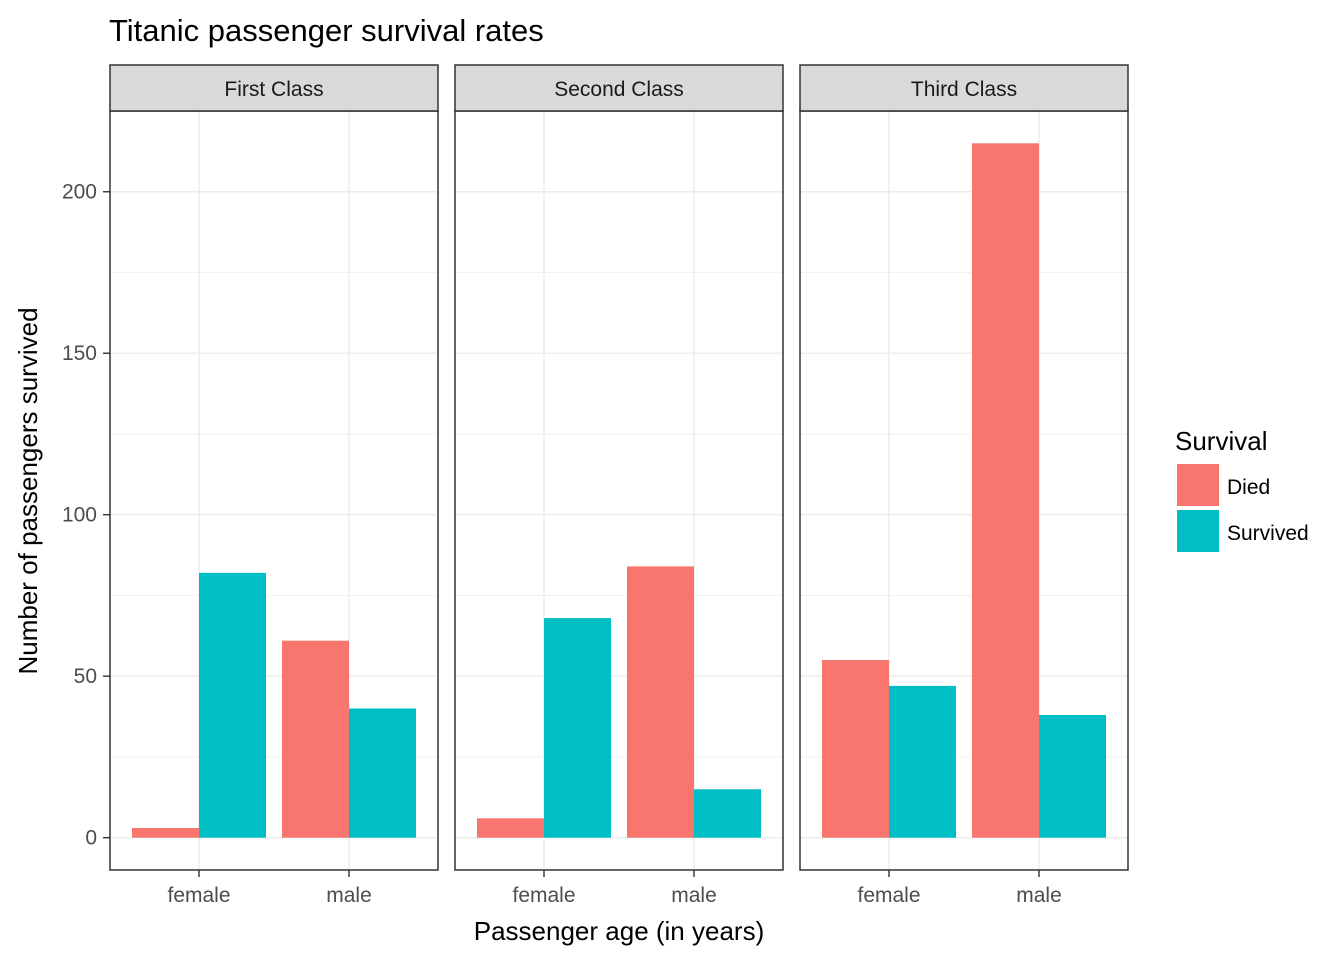 This screenshot has width=1344, height=960. What do you see at coordinates (619, 931) in the screenshot?
I see `x-axis-title: Passenger age (in years)` at bounding box center [619, 931].